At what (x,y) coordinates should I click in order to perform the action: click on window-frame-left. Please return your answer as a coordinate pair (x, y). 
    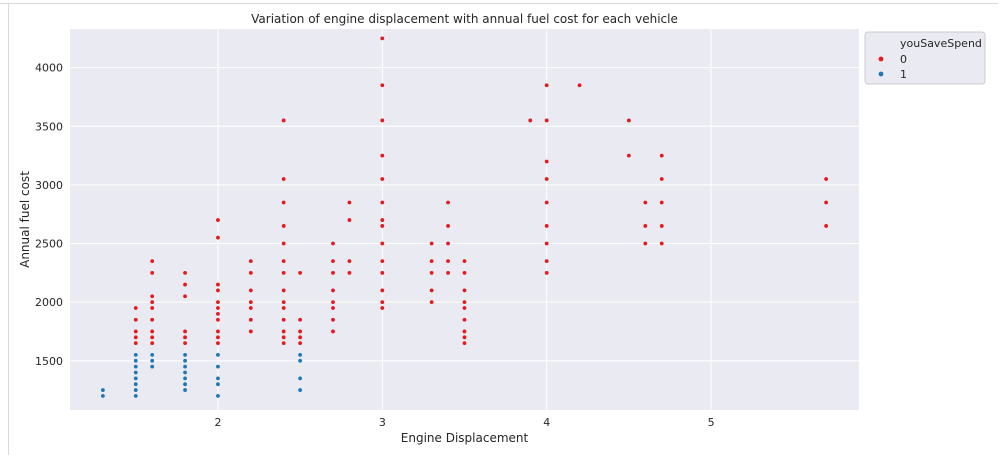
    Looking at the image, I should click on (8, 229).